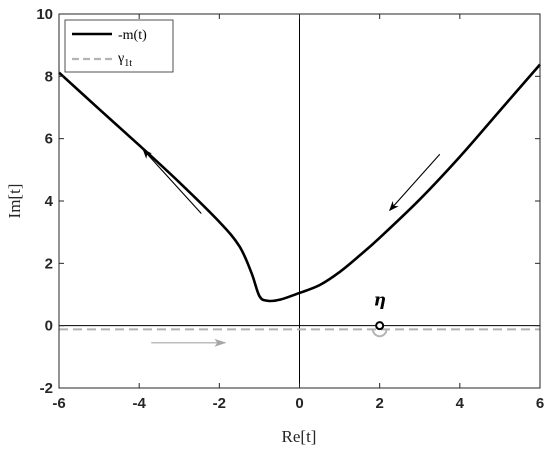 The image size is (550, 449). What do you see at coordinates (44, 14) in the screenshot?
I see `y-tick-label: 10` at bounding box center [44, 14].